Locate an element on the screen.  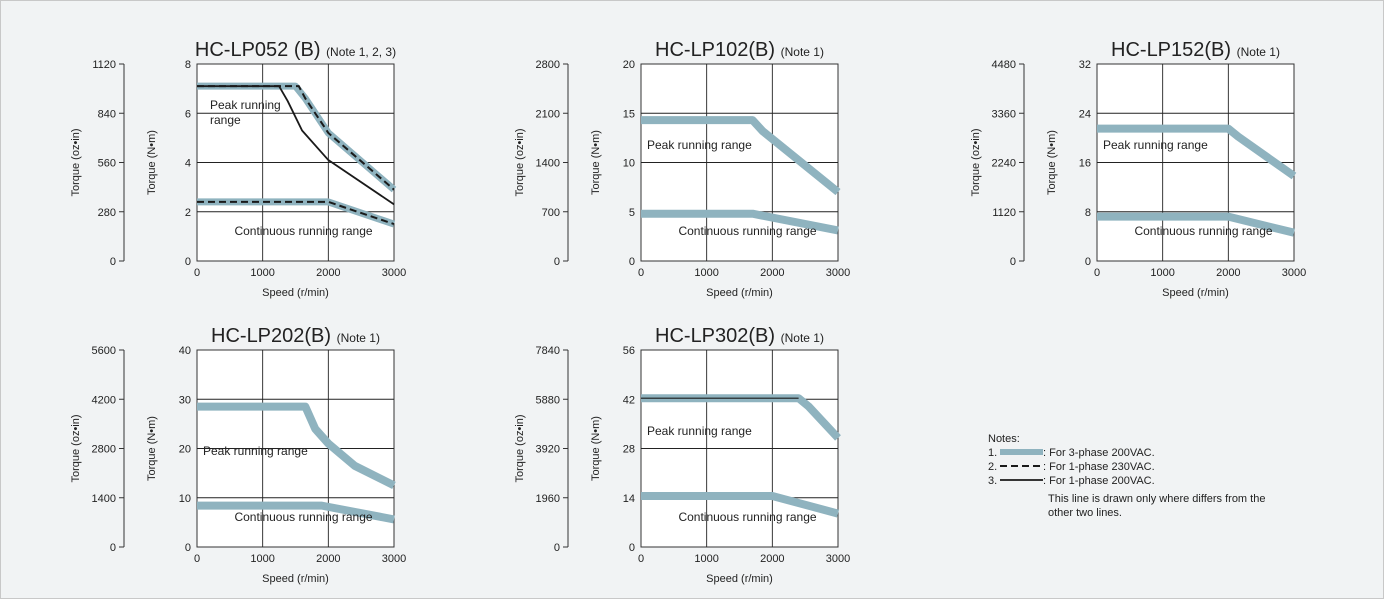
y2-tick-label: 4200 is located at coordinates (104, 400).